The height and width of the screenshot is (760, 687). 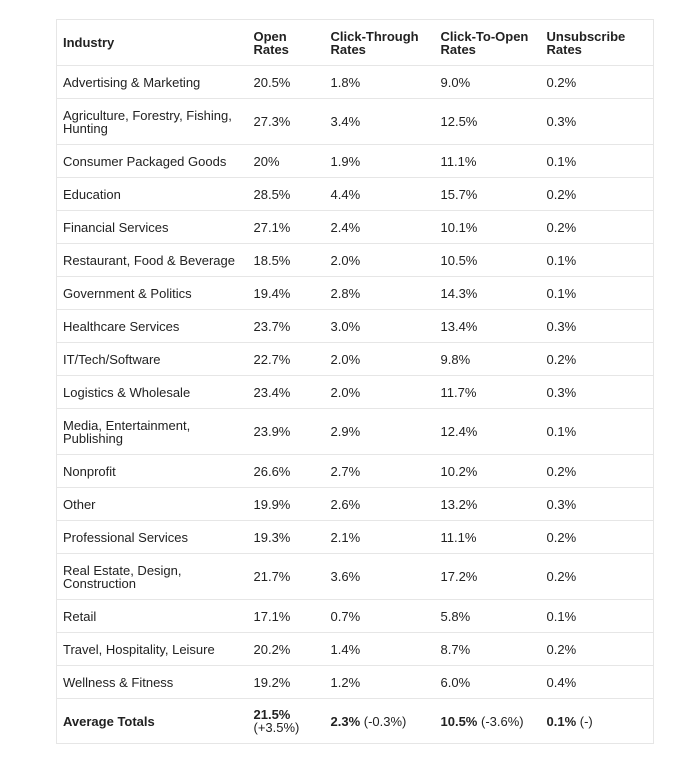 I want to click on rate-cell: 13.4%, so click(x=487, y=326).